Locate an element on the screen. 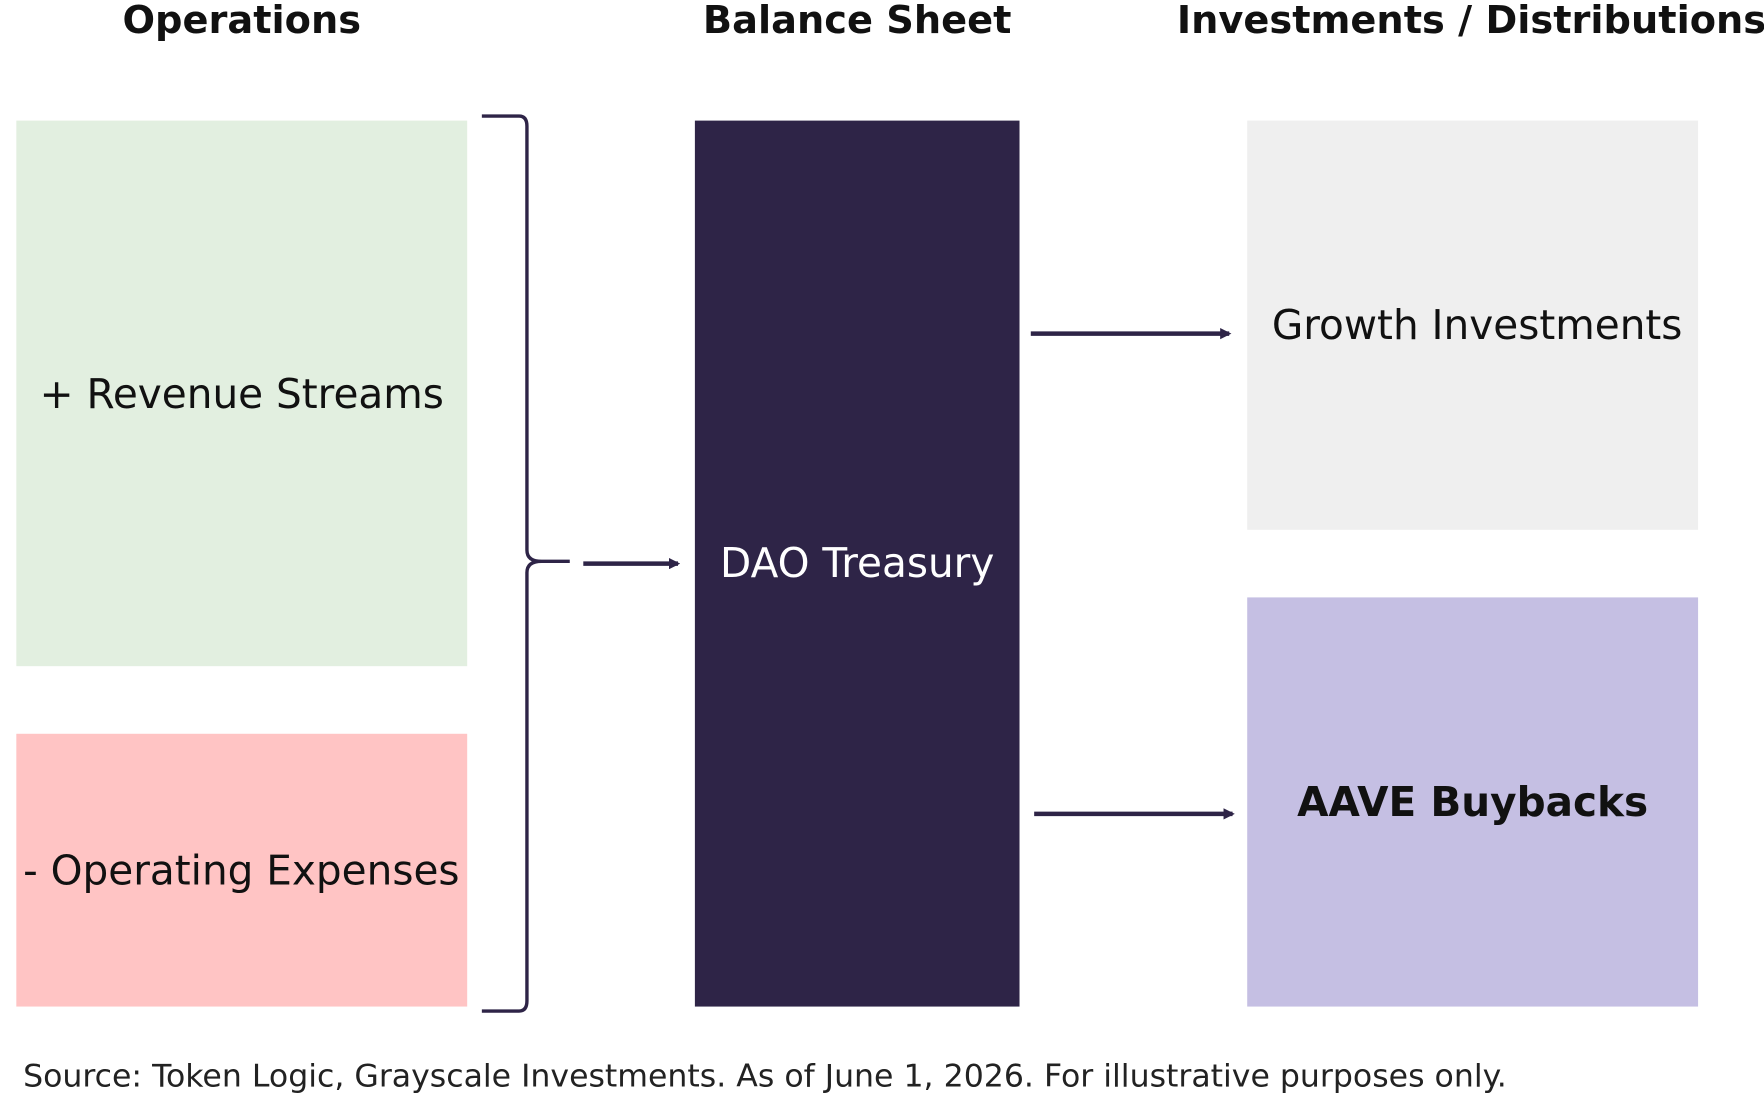  treasury-box is located at coordinates (857, 563).